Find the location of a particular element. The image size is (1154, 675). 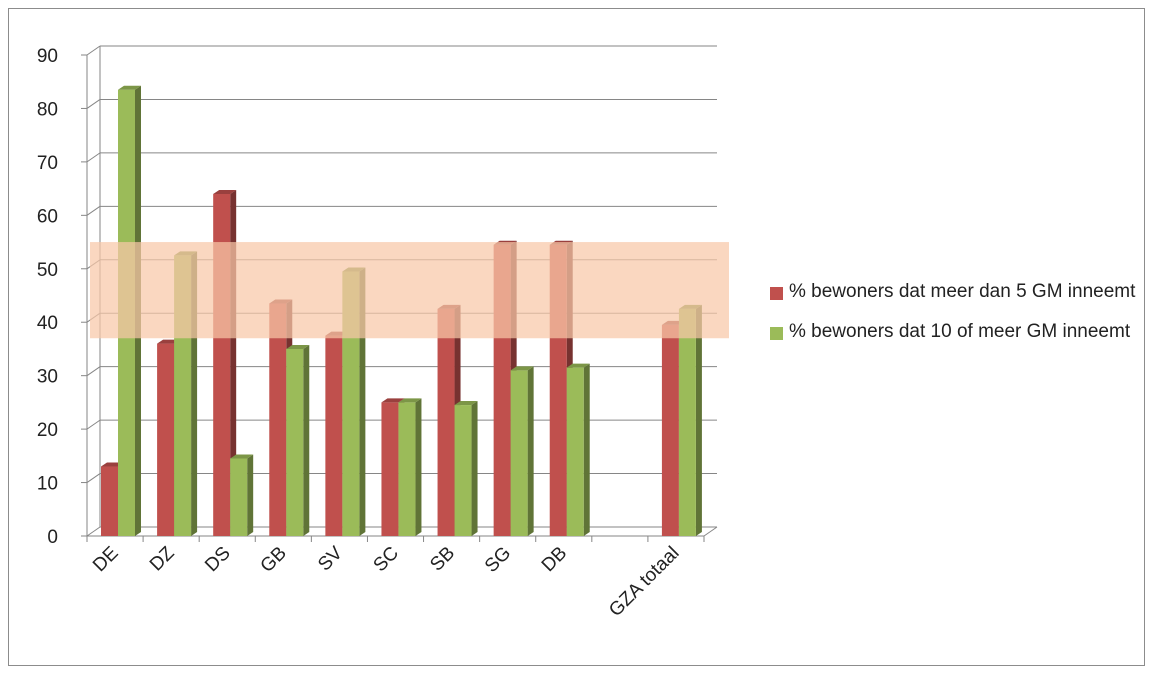

y-tick-label: 80 is located at coordinates (47, 109).